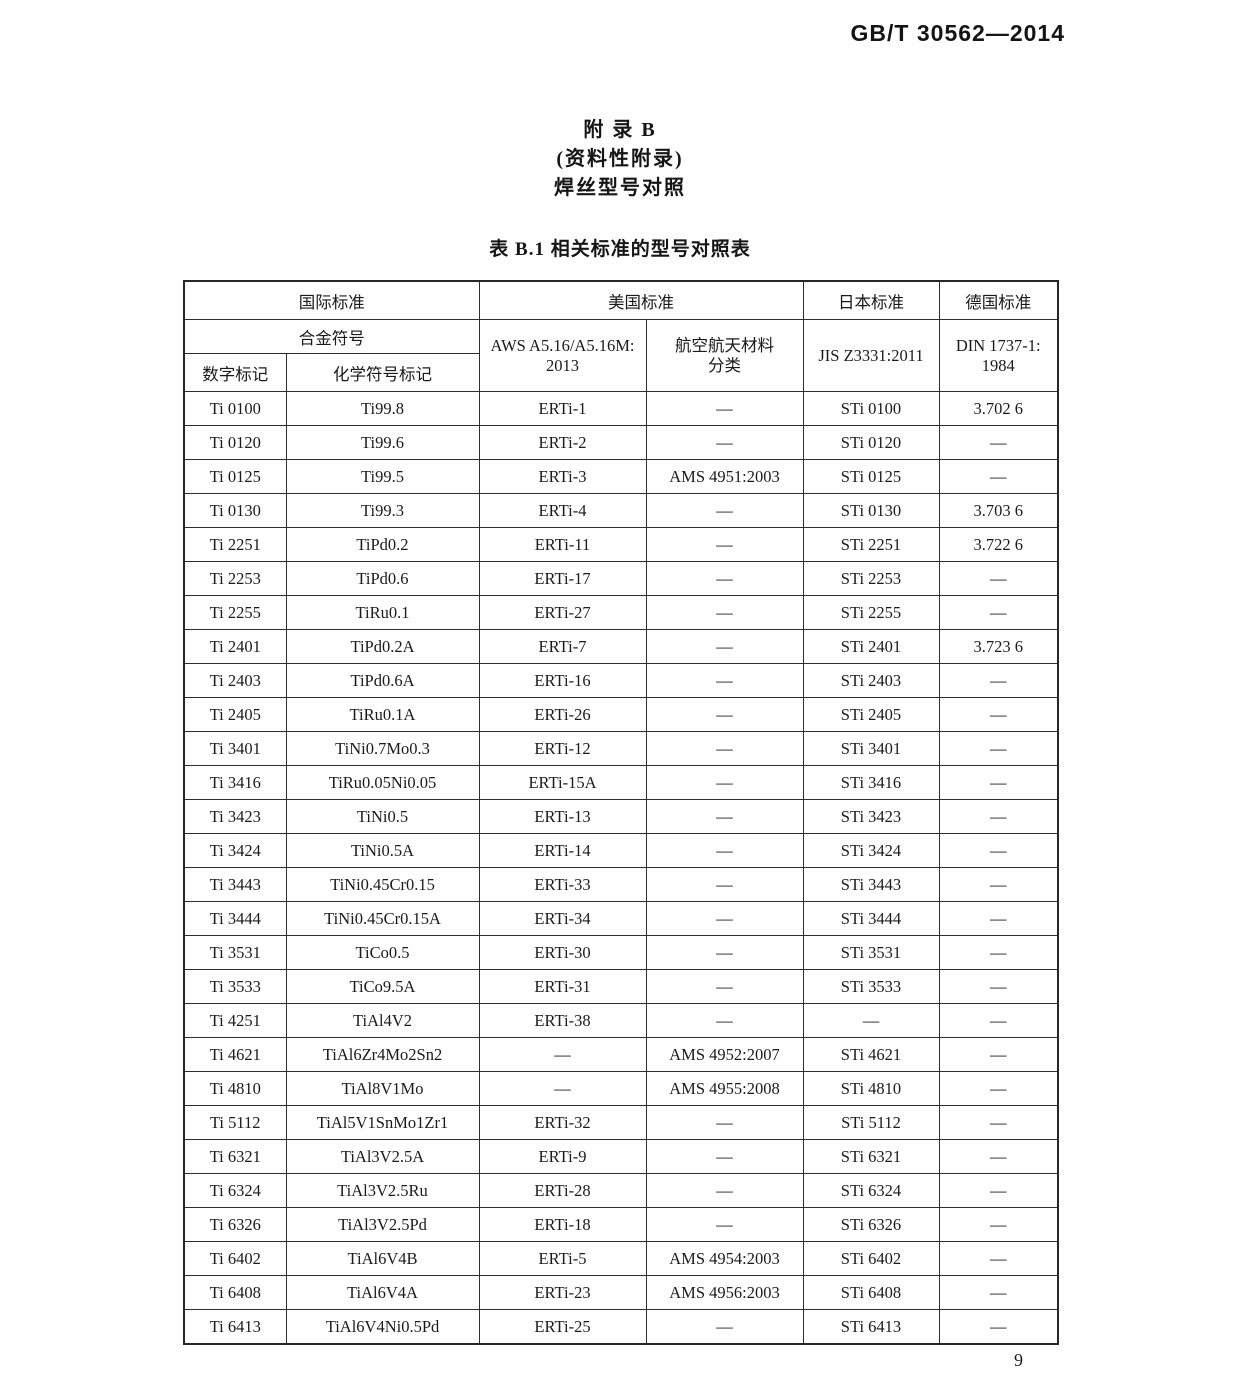  Describe the element at coordinates (235, 1020) in the screenshot. I see `table-cell: Ti 4251` at that location.